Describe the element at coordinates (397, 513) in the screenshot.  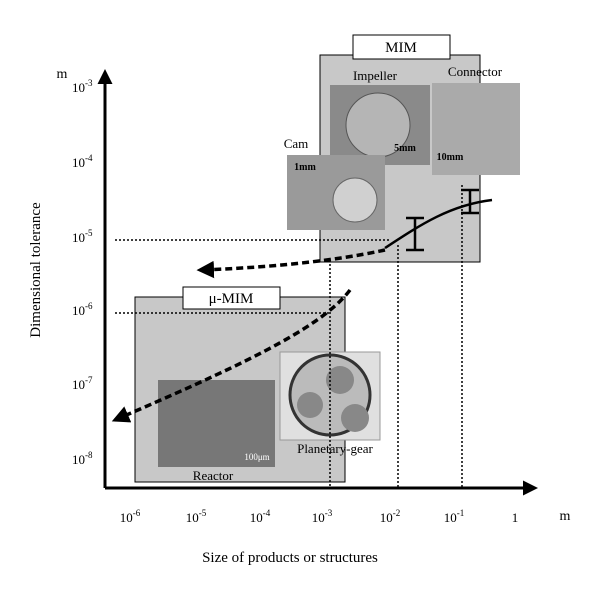
I see `tick-exponent: -2` at that location.